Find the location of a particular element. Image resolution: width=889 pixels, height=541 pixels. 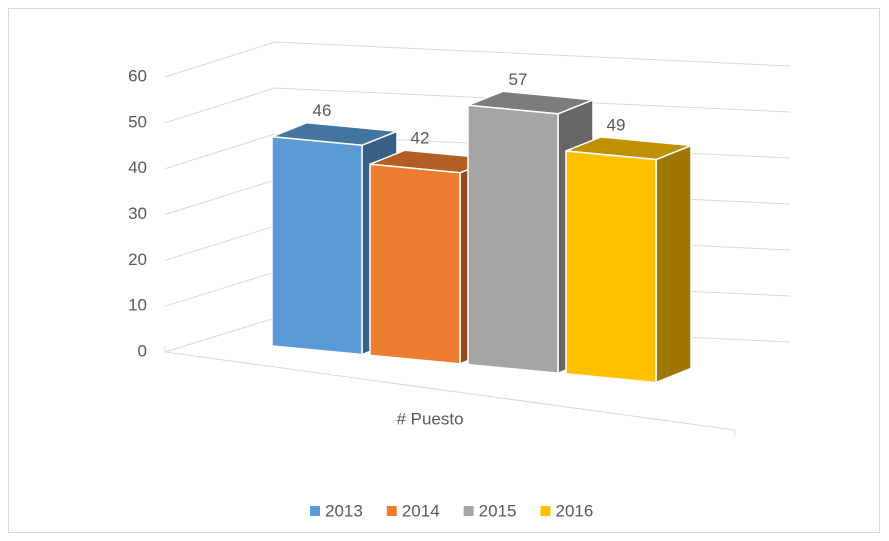

y-tick-label: 10 is located at coordinates (137, 305).